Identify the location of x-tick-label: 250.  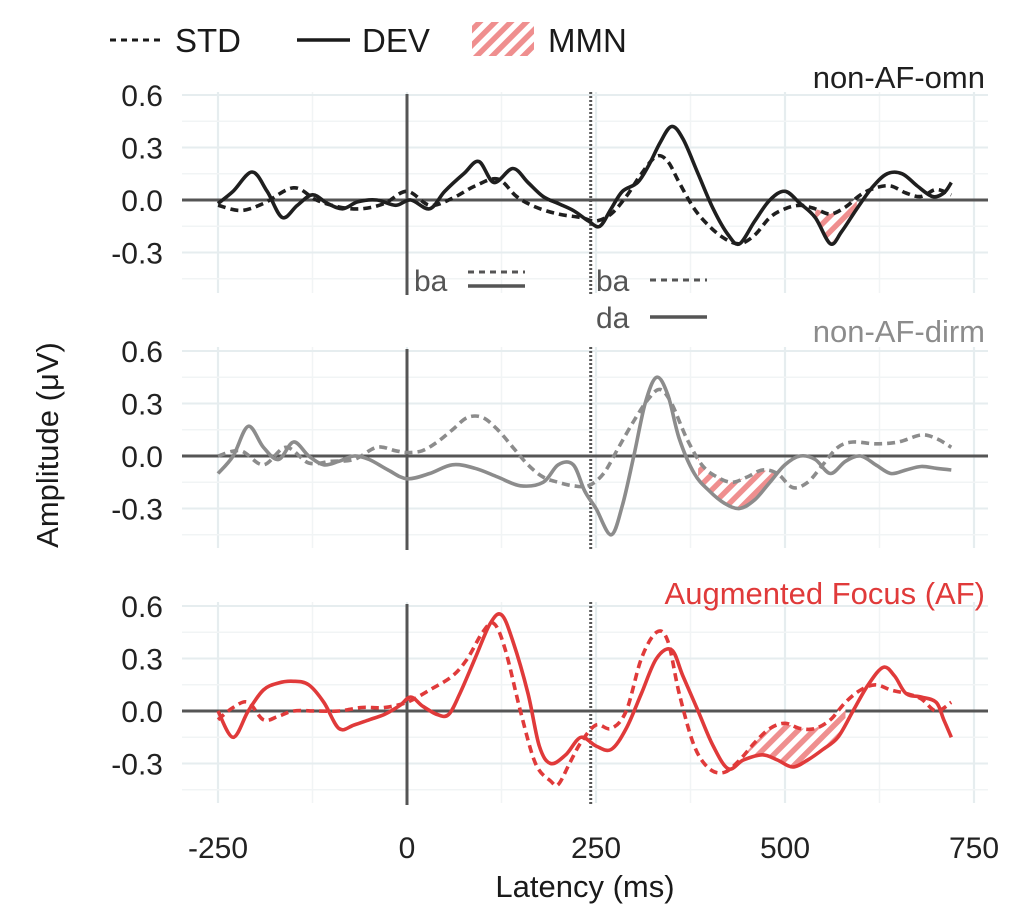
(596, 848).